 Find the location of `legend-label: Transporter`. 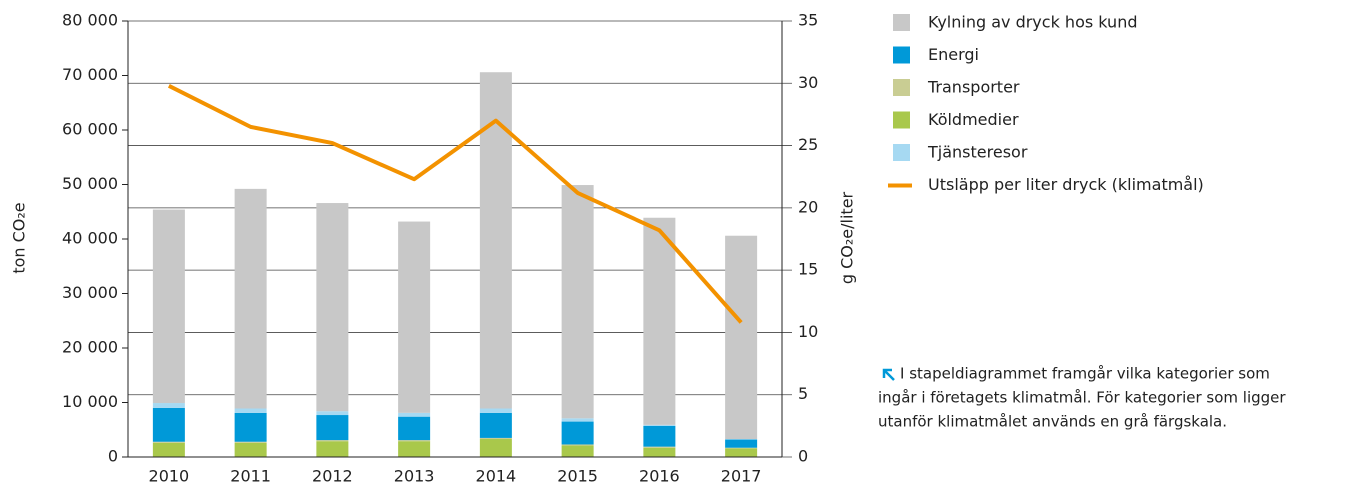

legend-label: Transporter is located at coordinates (973, 87).